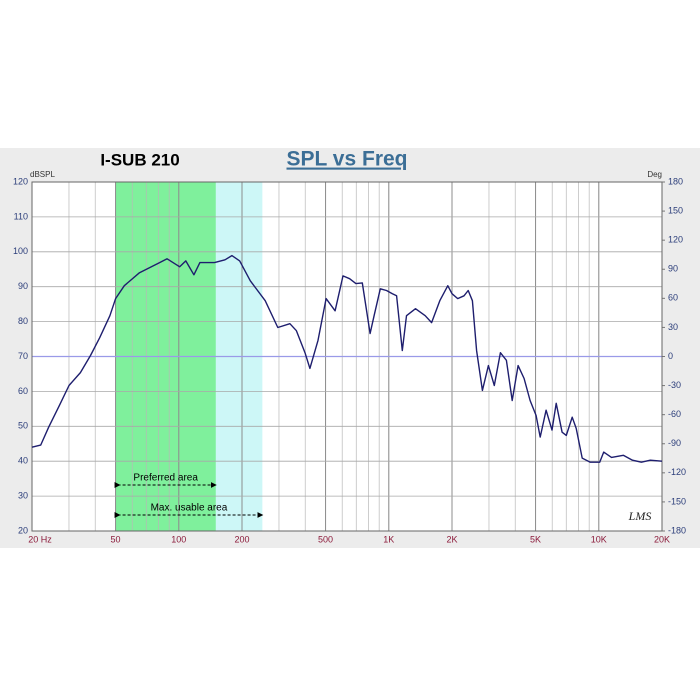  I want to click on x-tick-label: 500, so click(325, 539).